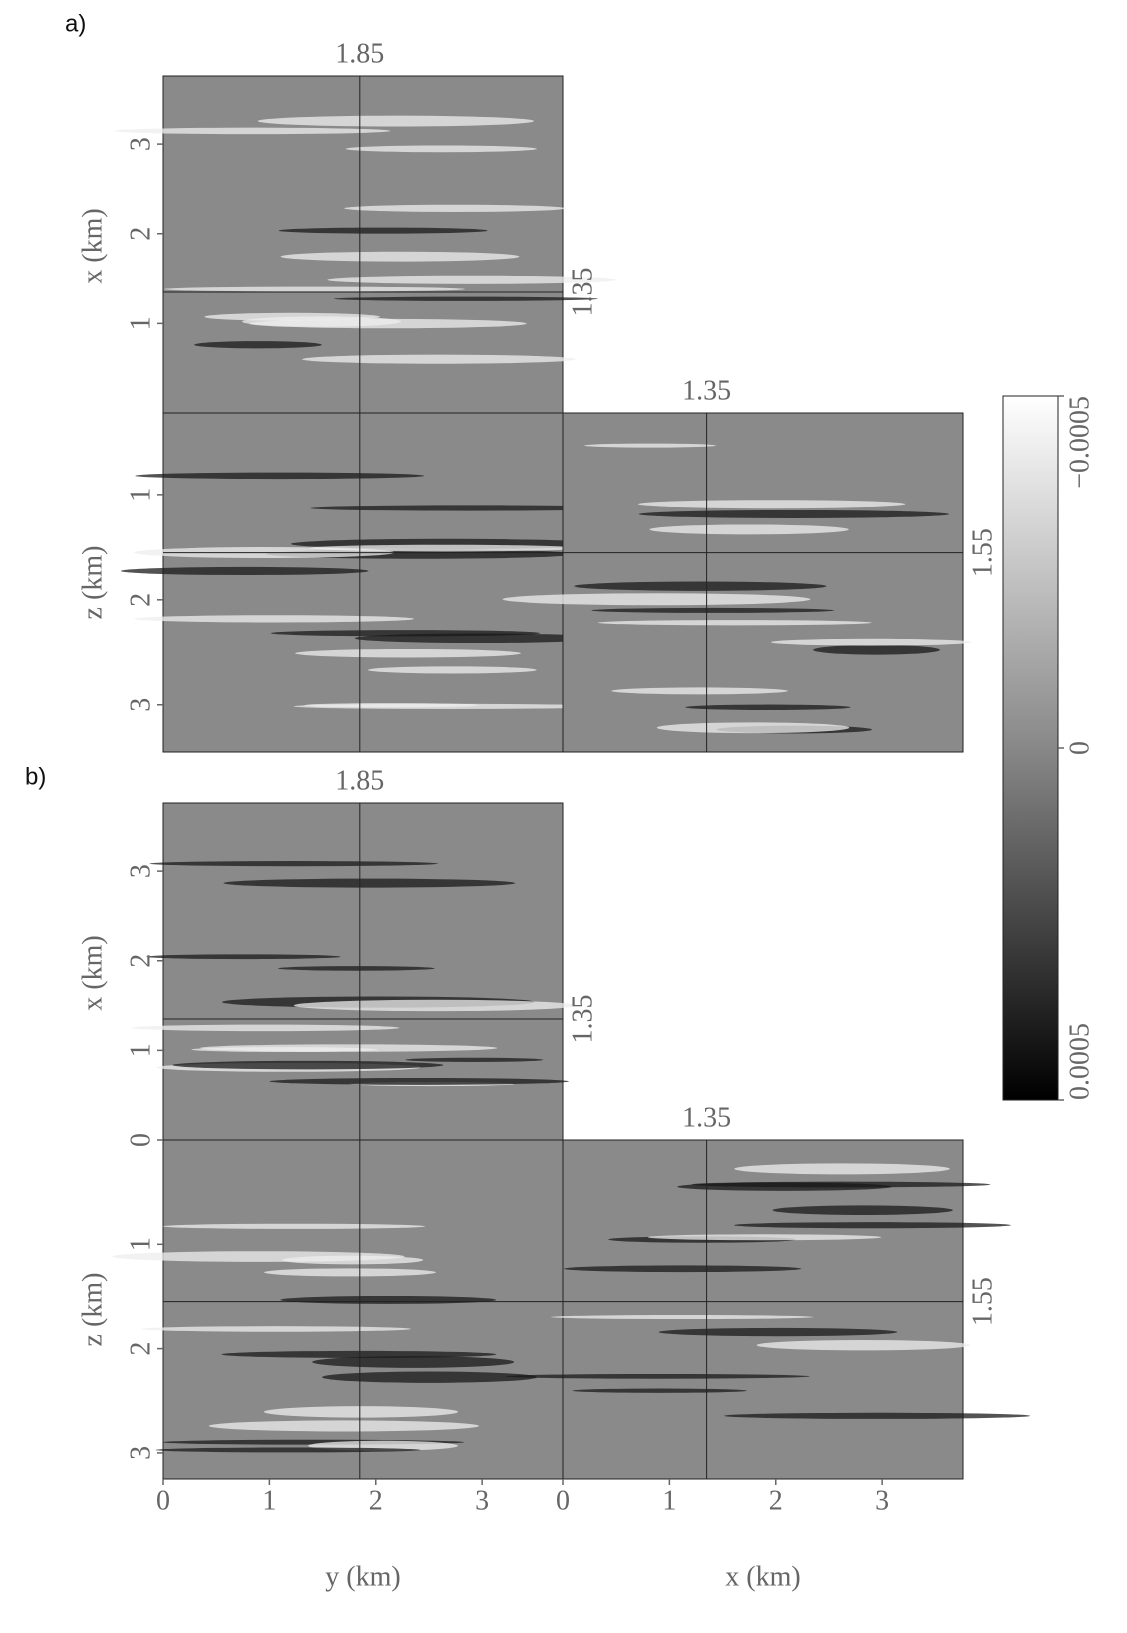 This screenshot has height=1633, width=1127. What do you see at coordinates (363, 971) in the screenshot?
I see `depth-slice` at bounding box center [363, 971].